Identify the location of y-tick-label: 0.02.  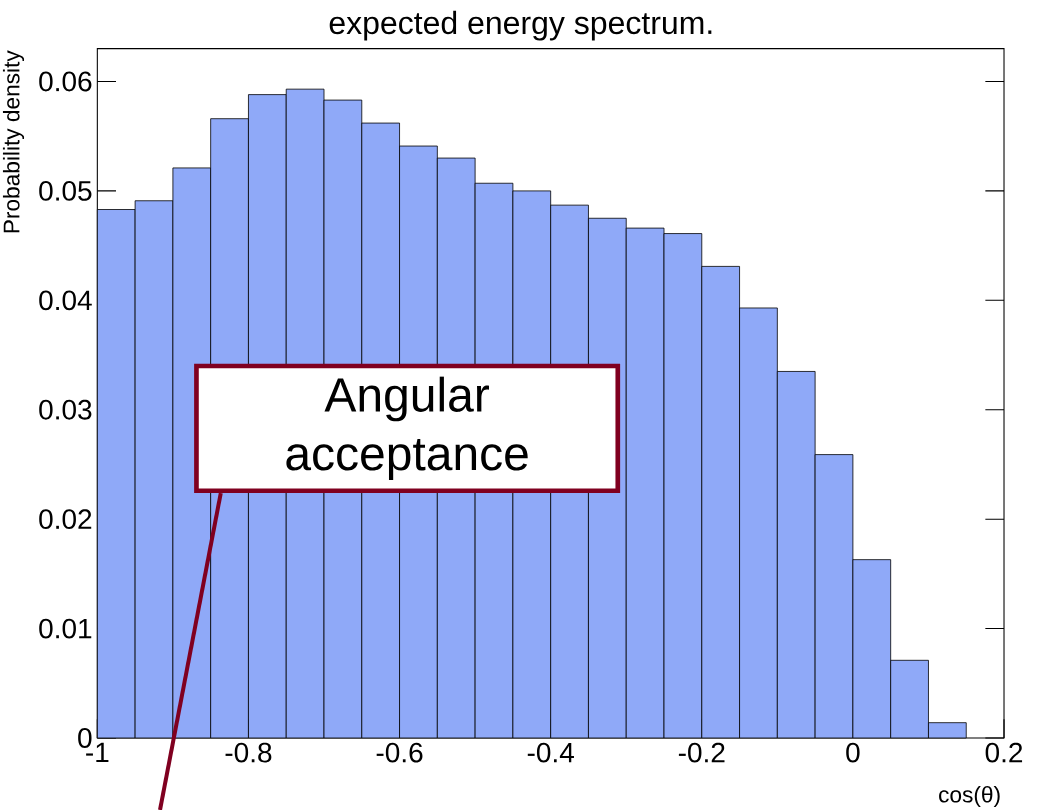
(65, 519).